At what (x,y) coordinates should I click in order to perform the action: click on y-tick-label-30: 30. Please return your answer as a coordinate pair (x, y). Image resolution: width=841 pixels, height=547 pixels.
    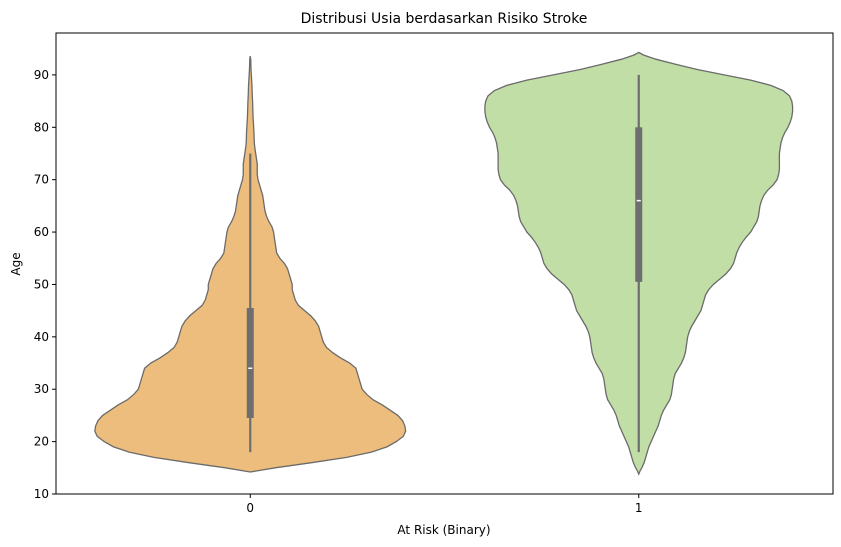
    Looking at the image, I should click on (41, 389).